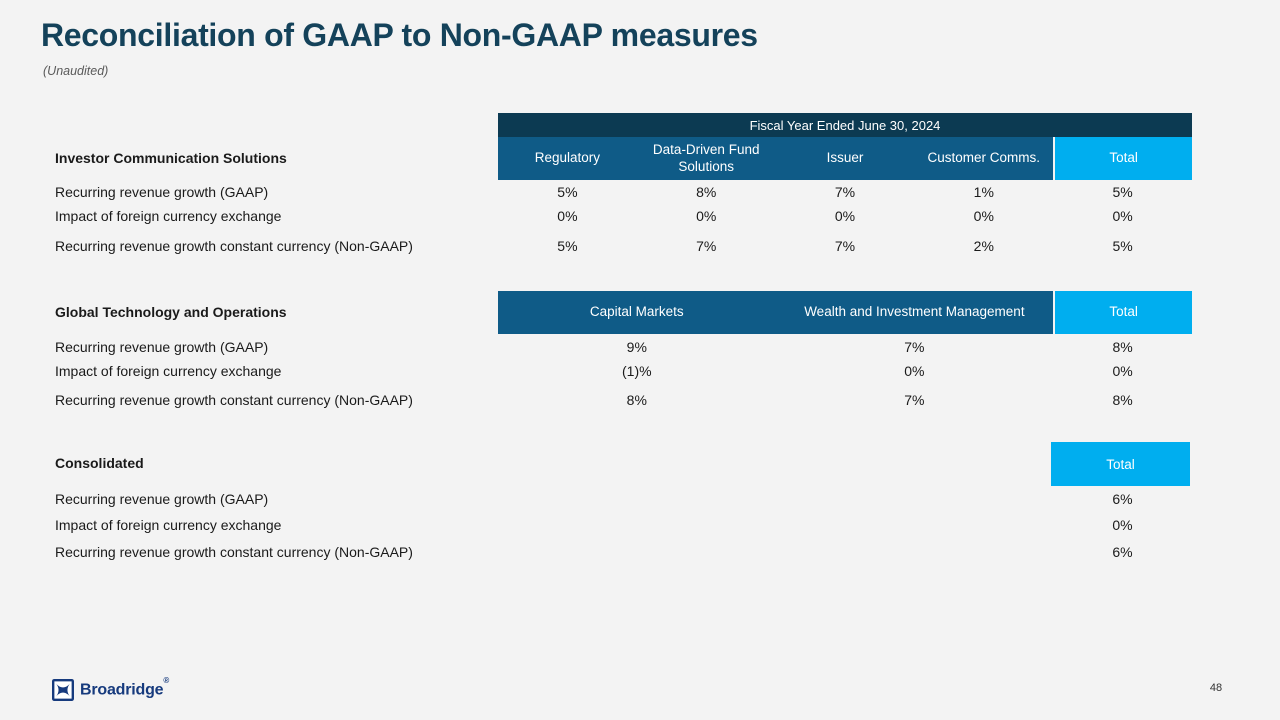 Image resolution: width=1280 pixels, height=720 pixels. What do you see at coordinates (845, 371) in the screenshot?
I see `row-values: (1)% 0% 0%` at bounding box center [845, 371].